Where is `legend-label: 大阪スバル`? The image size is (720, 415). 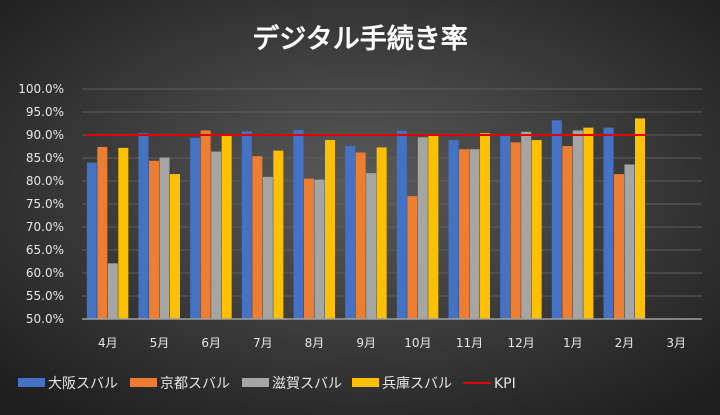
legend-label: 大阪スバル is located at coordinates (83, 384).